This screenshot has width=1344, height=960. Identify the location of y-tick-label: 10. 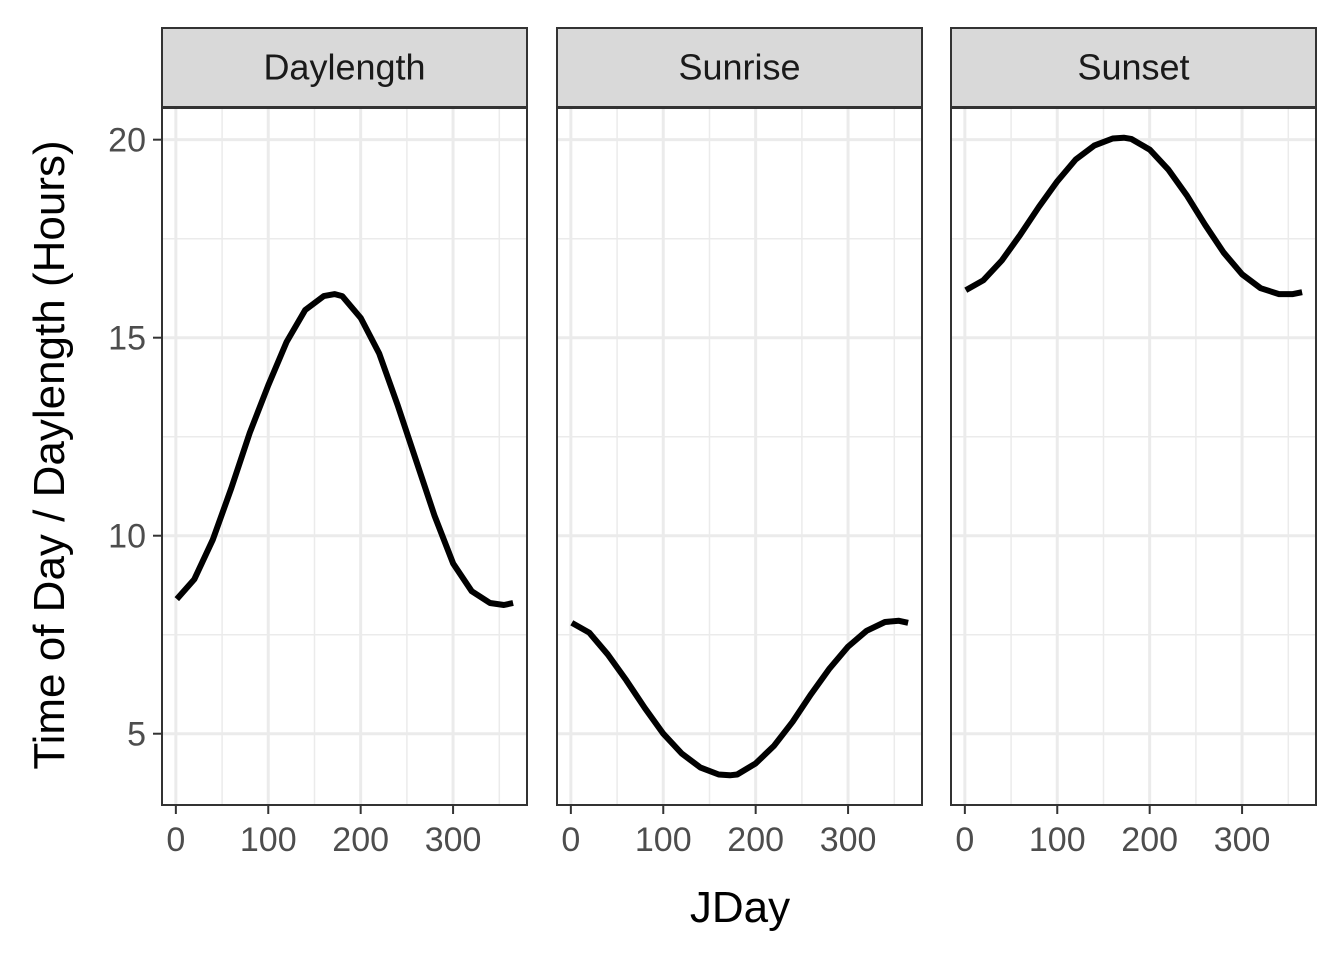
(127, 537).